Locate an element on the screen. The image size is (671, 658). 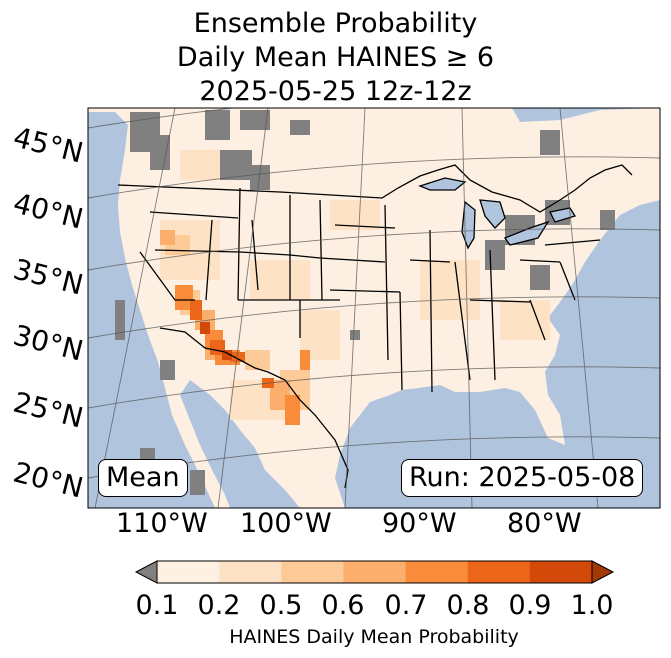
colorbar-tick: 0.9 is located at coordinates (530, 605).